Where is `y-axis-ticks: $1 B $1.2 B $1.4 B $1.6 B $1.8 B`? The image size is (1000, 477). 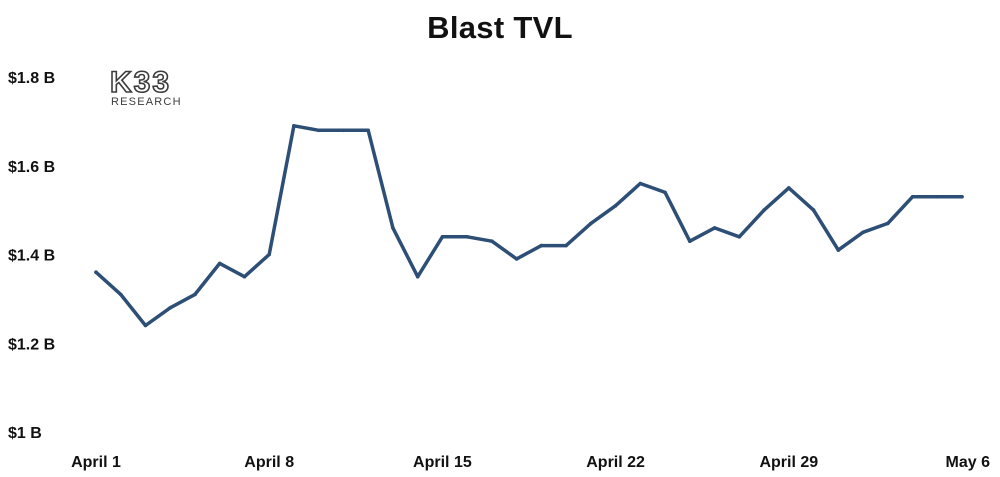 y-axis-ticks: $1 B $1.2 B $1.4 B $1.6 B $1.8 B is located at coordinates (31, 256).